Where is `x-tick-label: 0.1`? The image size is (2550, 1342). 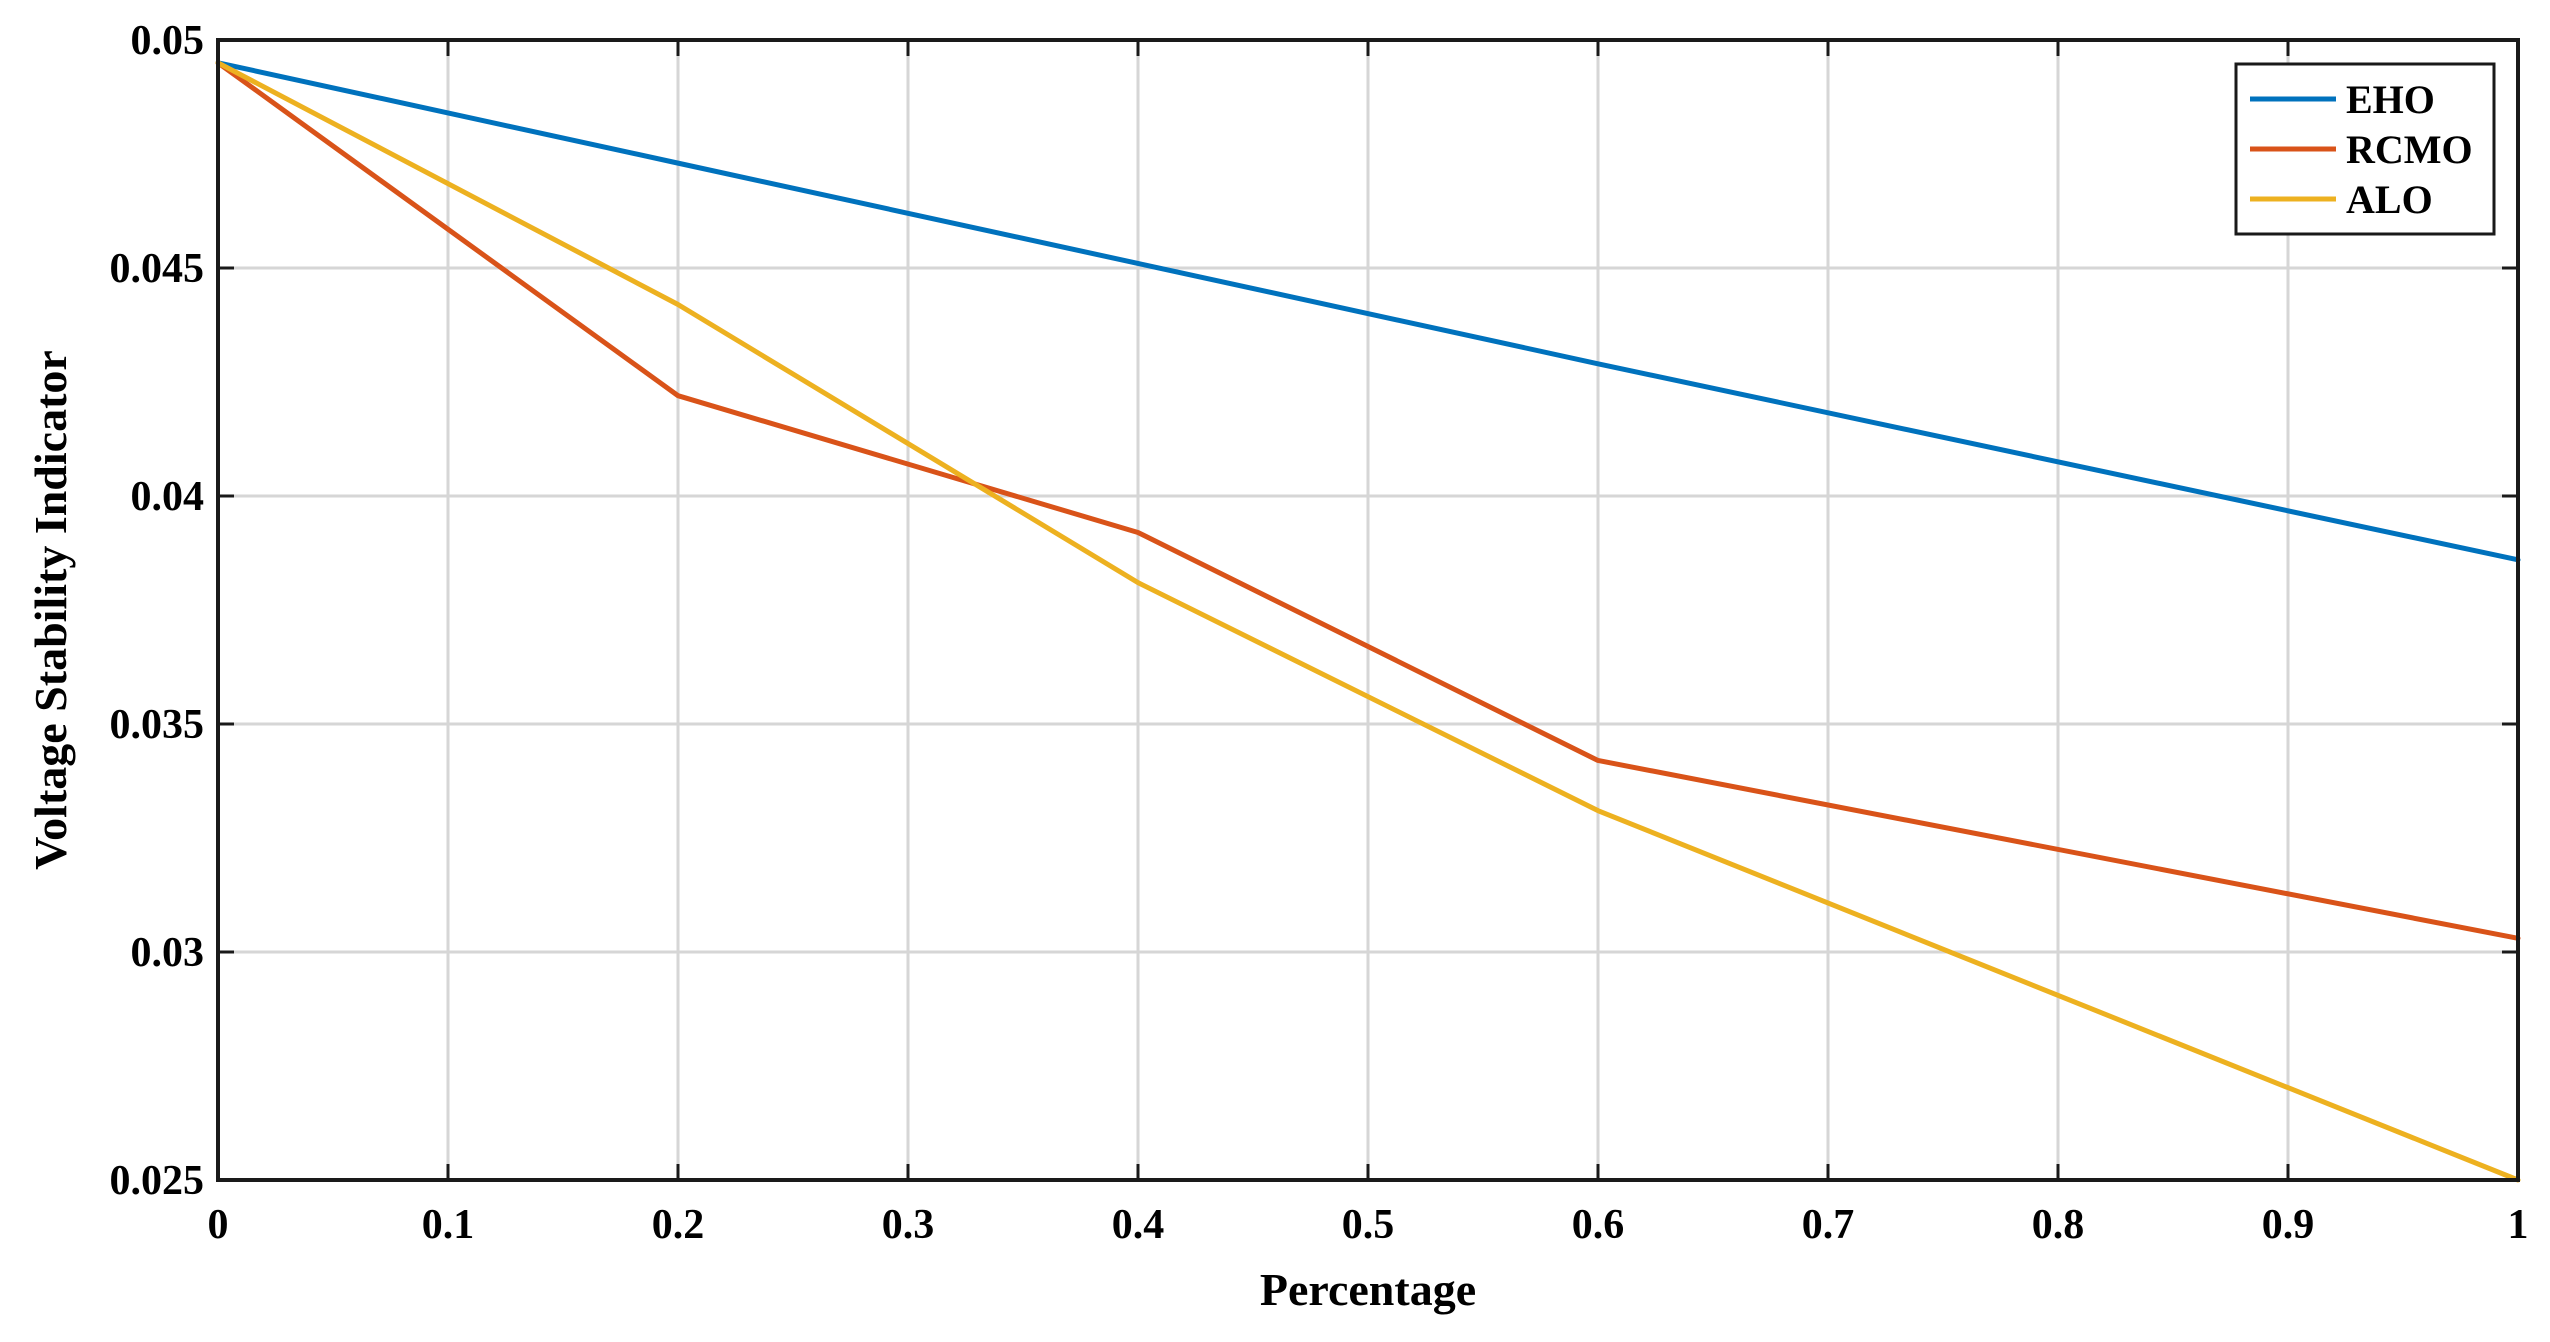
x-tick-label: 0.1 is located at coordinates (448, 1225).